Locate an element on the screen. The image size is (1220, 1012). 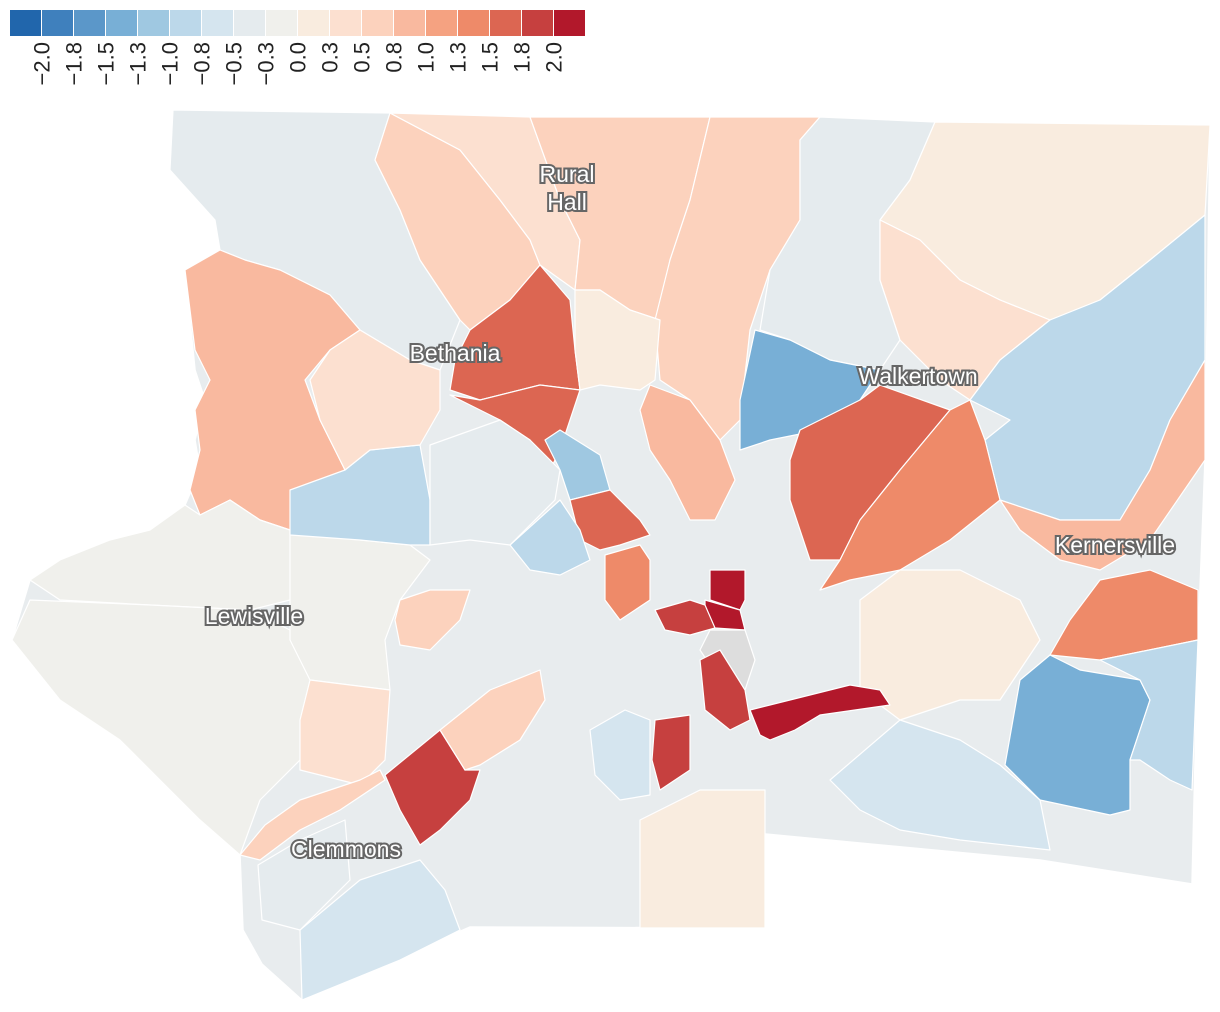
place-label-clemmons: Clemmons is located at coordinates (346, 849).